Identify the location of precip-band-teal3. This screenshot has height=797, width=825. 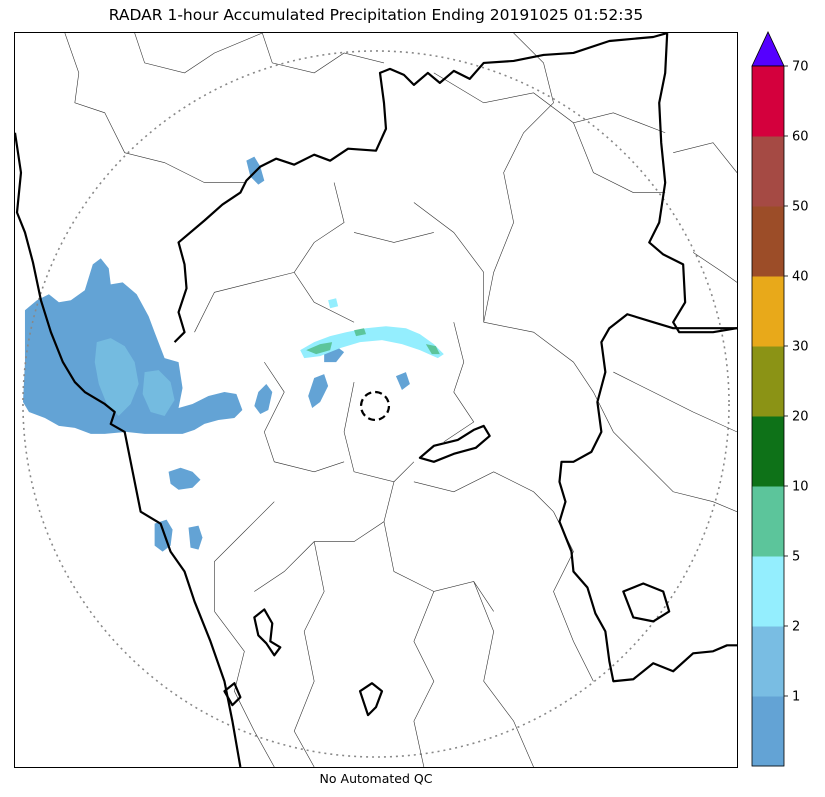
(432, 349).